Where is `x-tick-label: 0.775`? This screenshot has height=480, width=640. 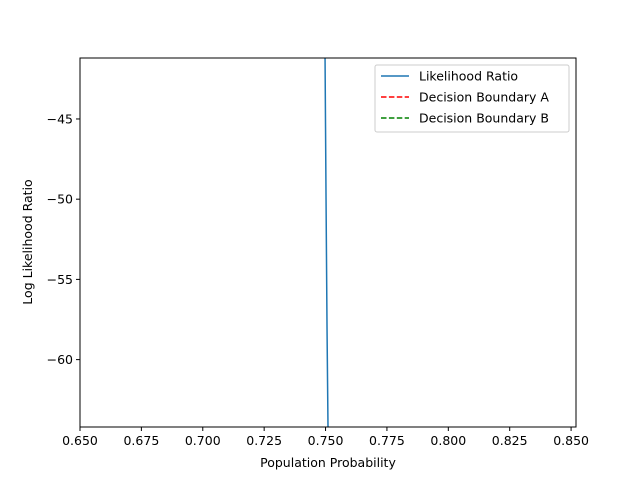
x-tick-label: 0.775 is located at coordinates (387, 440).